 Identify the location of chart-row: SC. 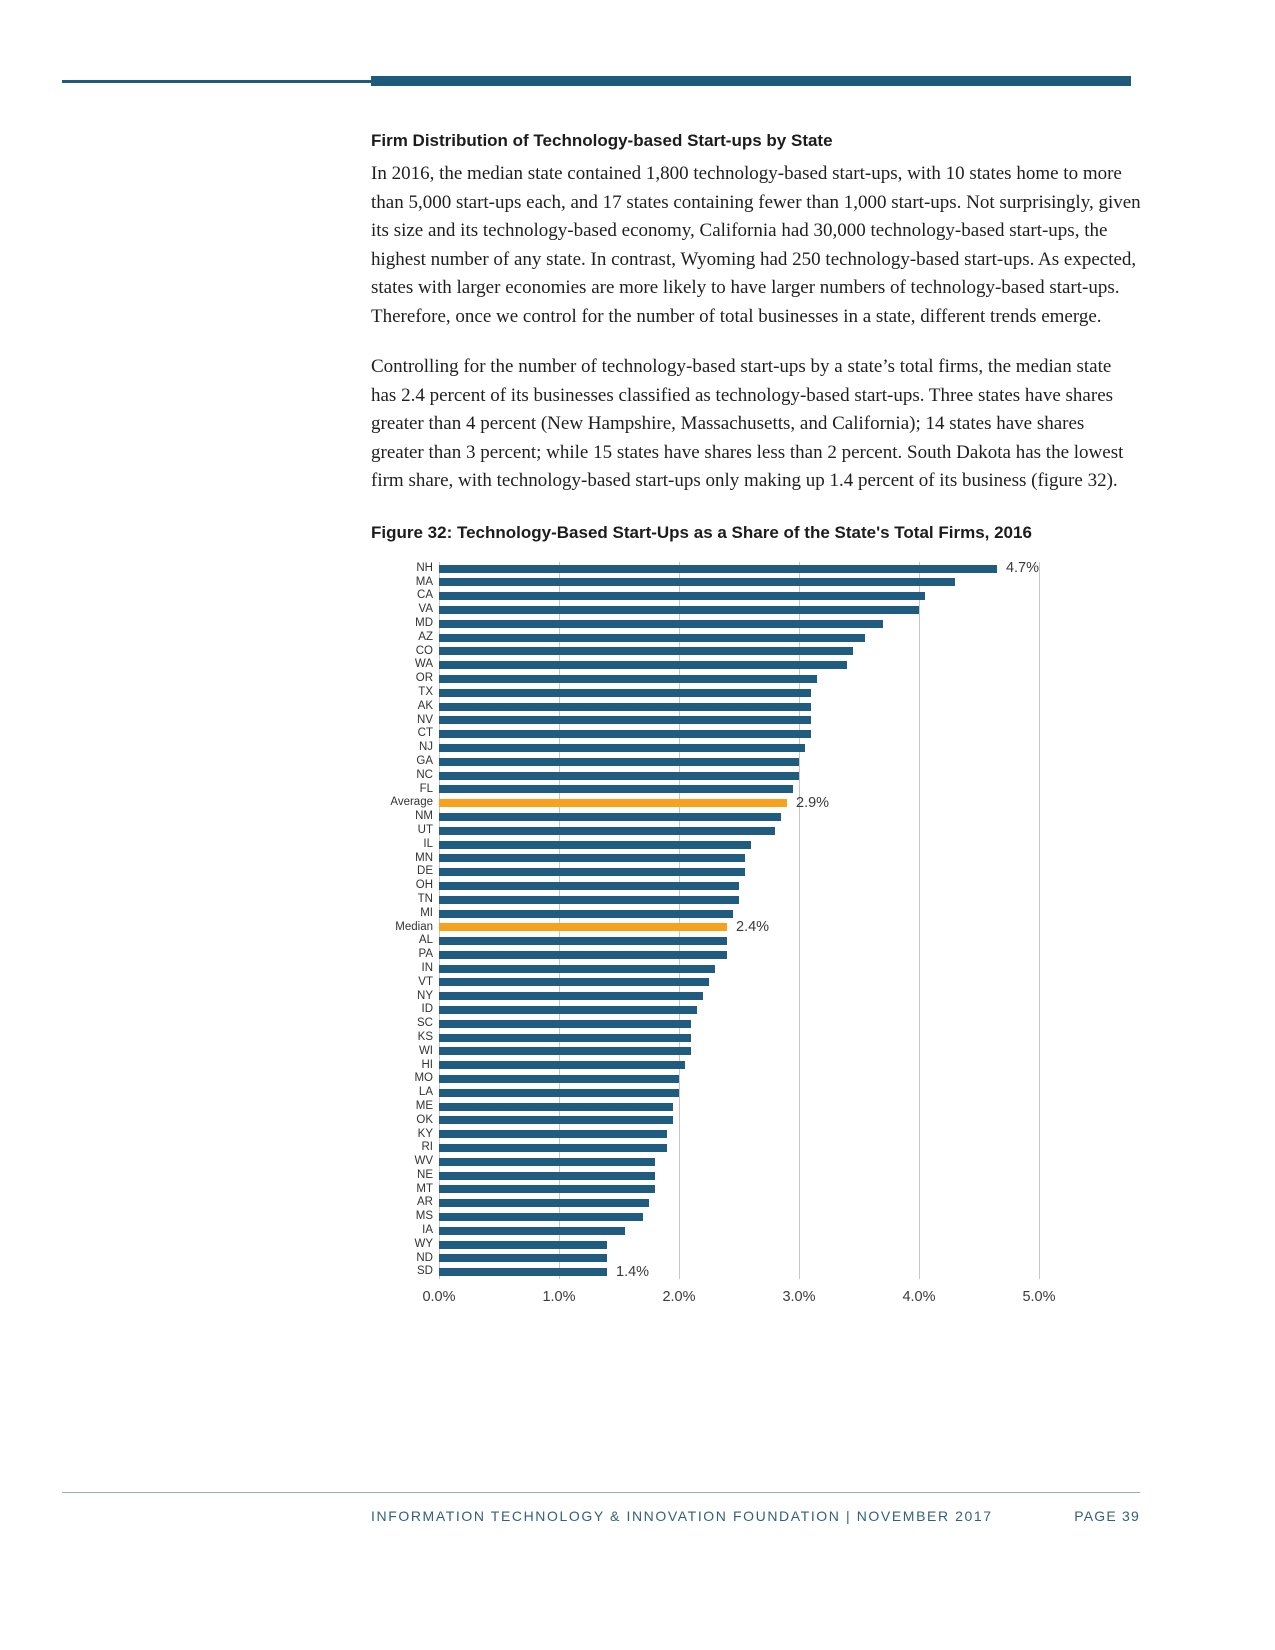
(756, 1024).